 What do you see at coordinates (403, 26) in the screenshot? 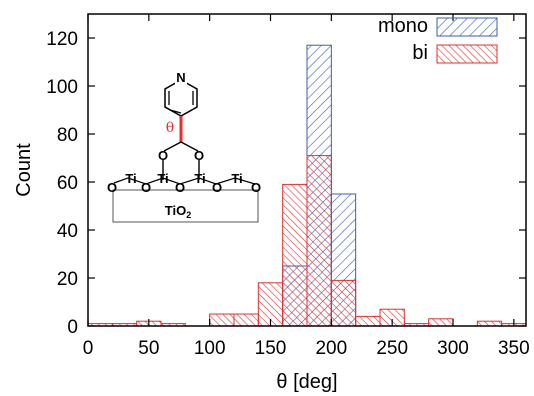
I see `legend-label-mono: mono` at bounding box center [403, 26].